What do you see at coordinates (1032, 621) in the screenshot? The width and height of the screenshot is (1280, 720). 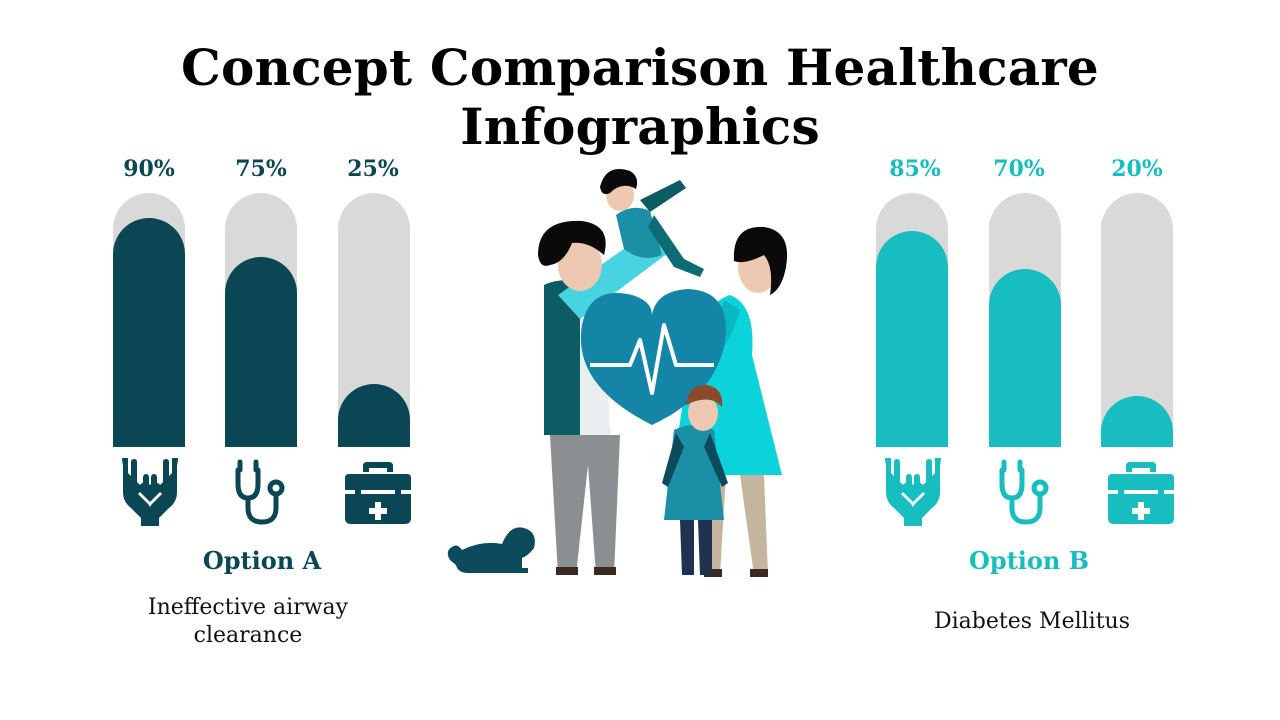 I see `option-b-description: Diabetes Mellitus` at bounding box center [1032, 621].